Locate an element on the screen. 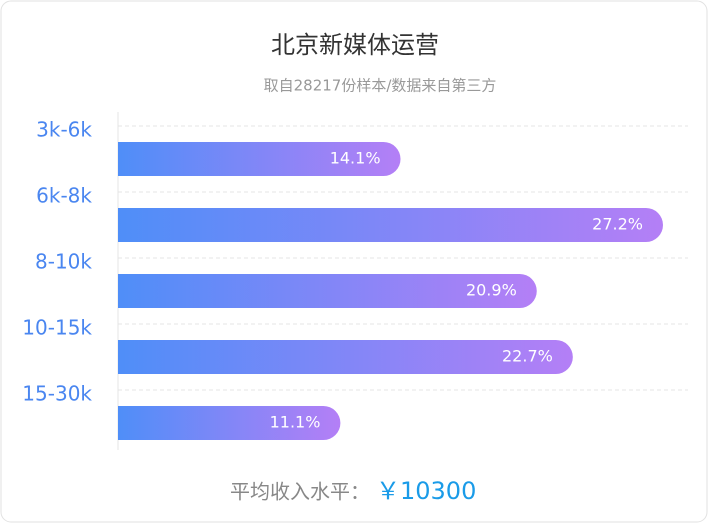  value-label: 14.1% is located at coordinates (355, 158).